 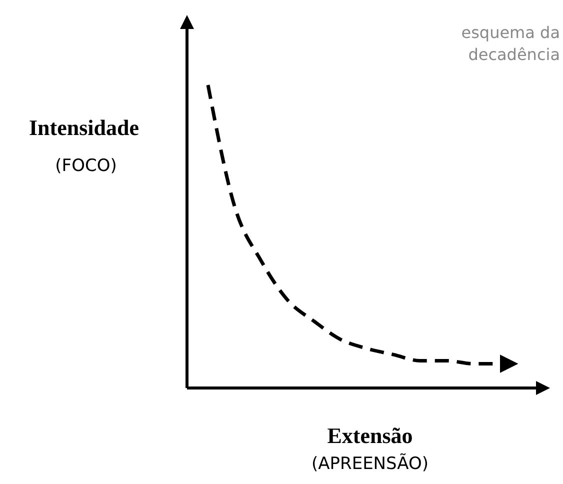 What do you see at coordinates (84, 145) in the screenshot?
I see `y-axis-title: Intensidade (FOCO)` at bounding box center [84, 145].